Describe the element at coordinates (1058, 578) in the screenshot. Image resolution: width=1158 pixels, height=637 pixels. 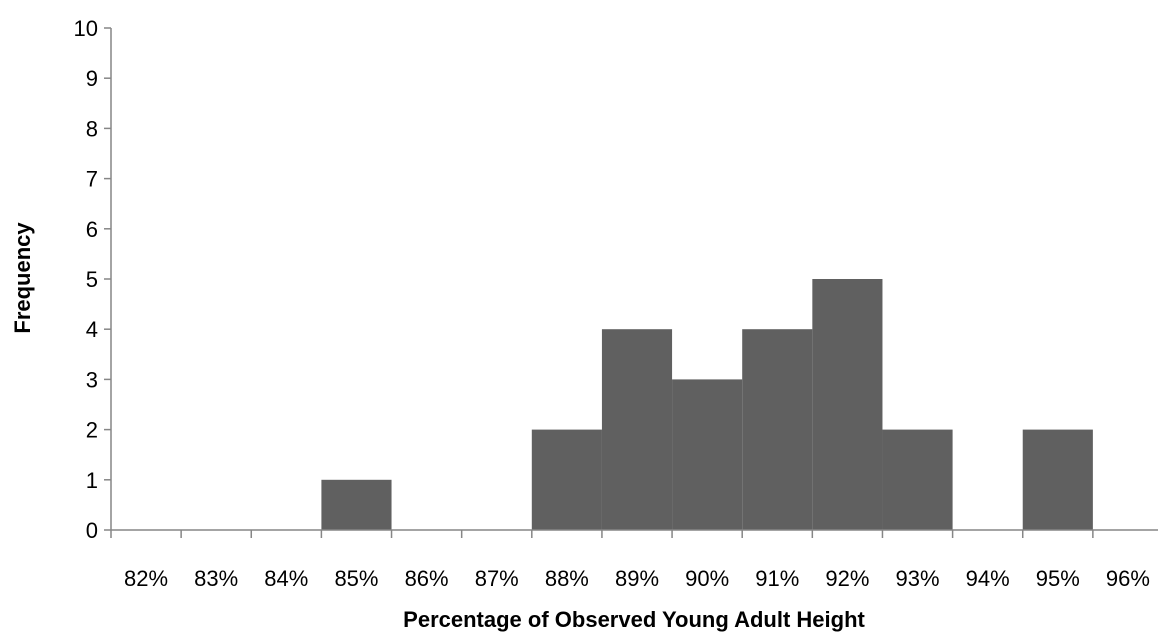
I see `x-tick-label: 95%` at that location.